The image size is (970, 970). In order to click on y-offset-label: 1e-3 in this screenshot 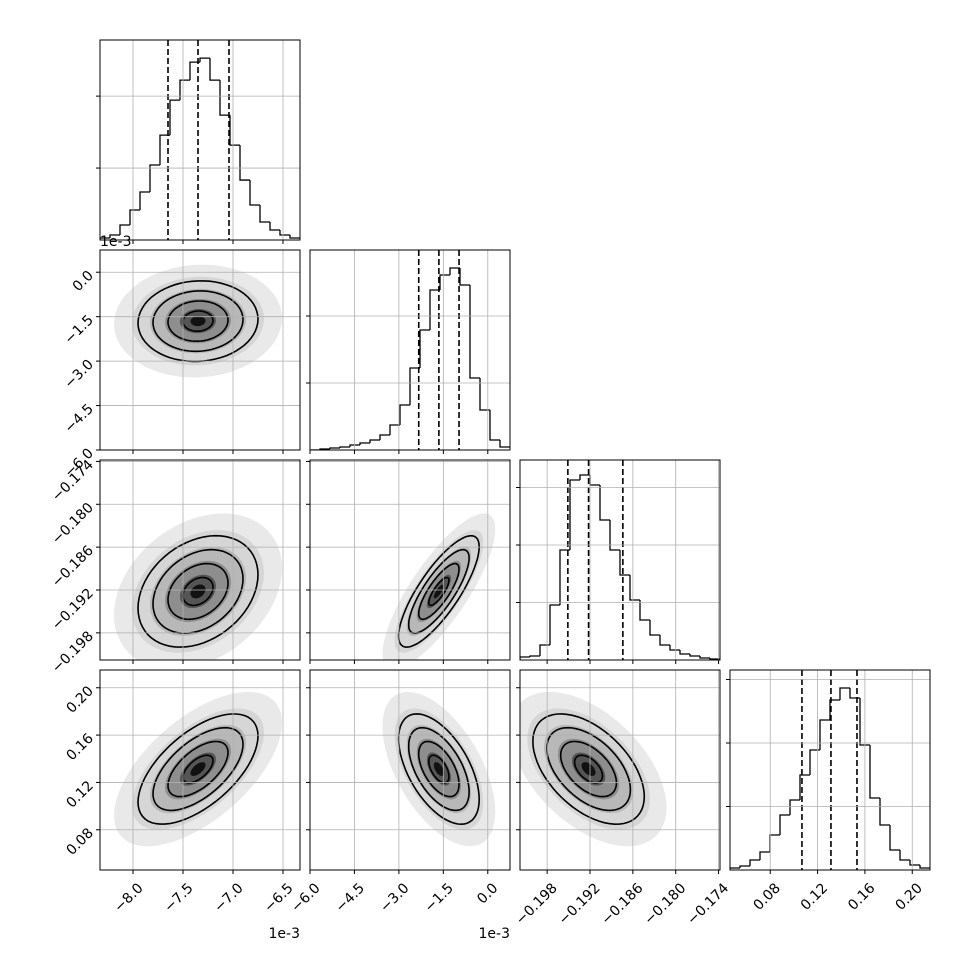, I will do `click(115, 242)`.